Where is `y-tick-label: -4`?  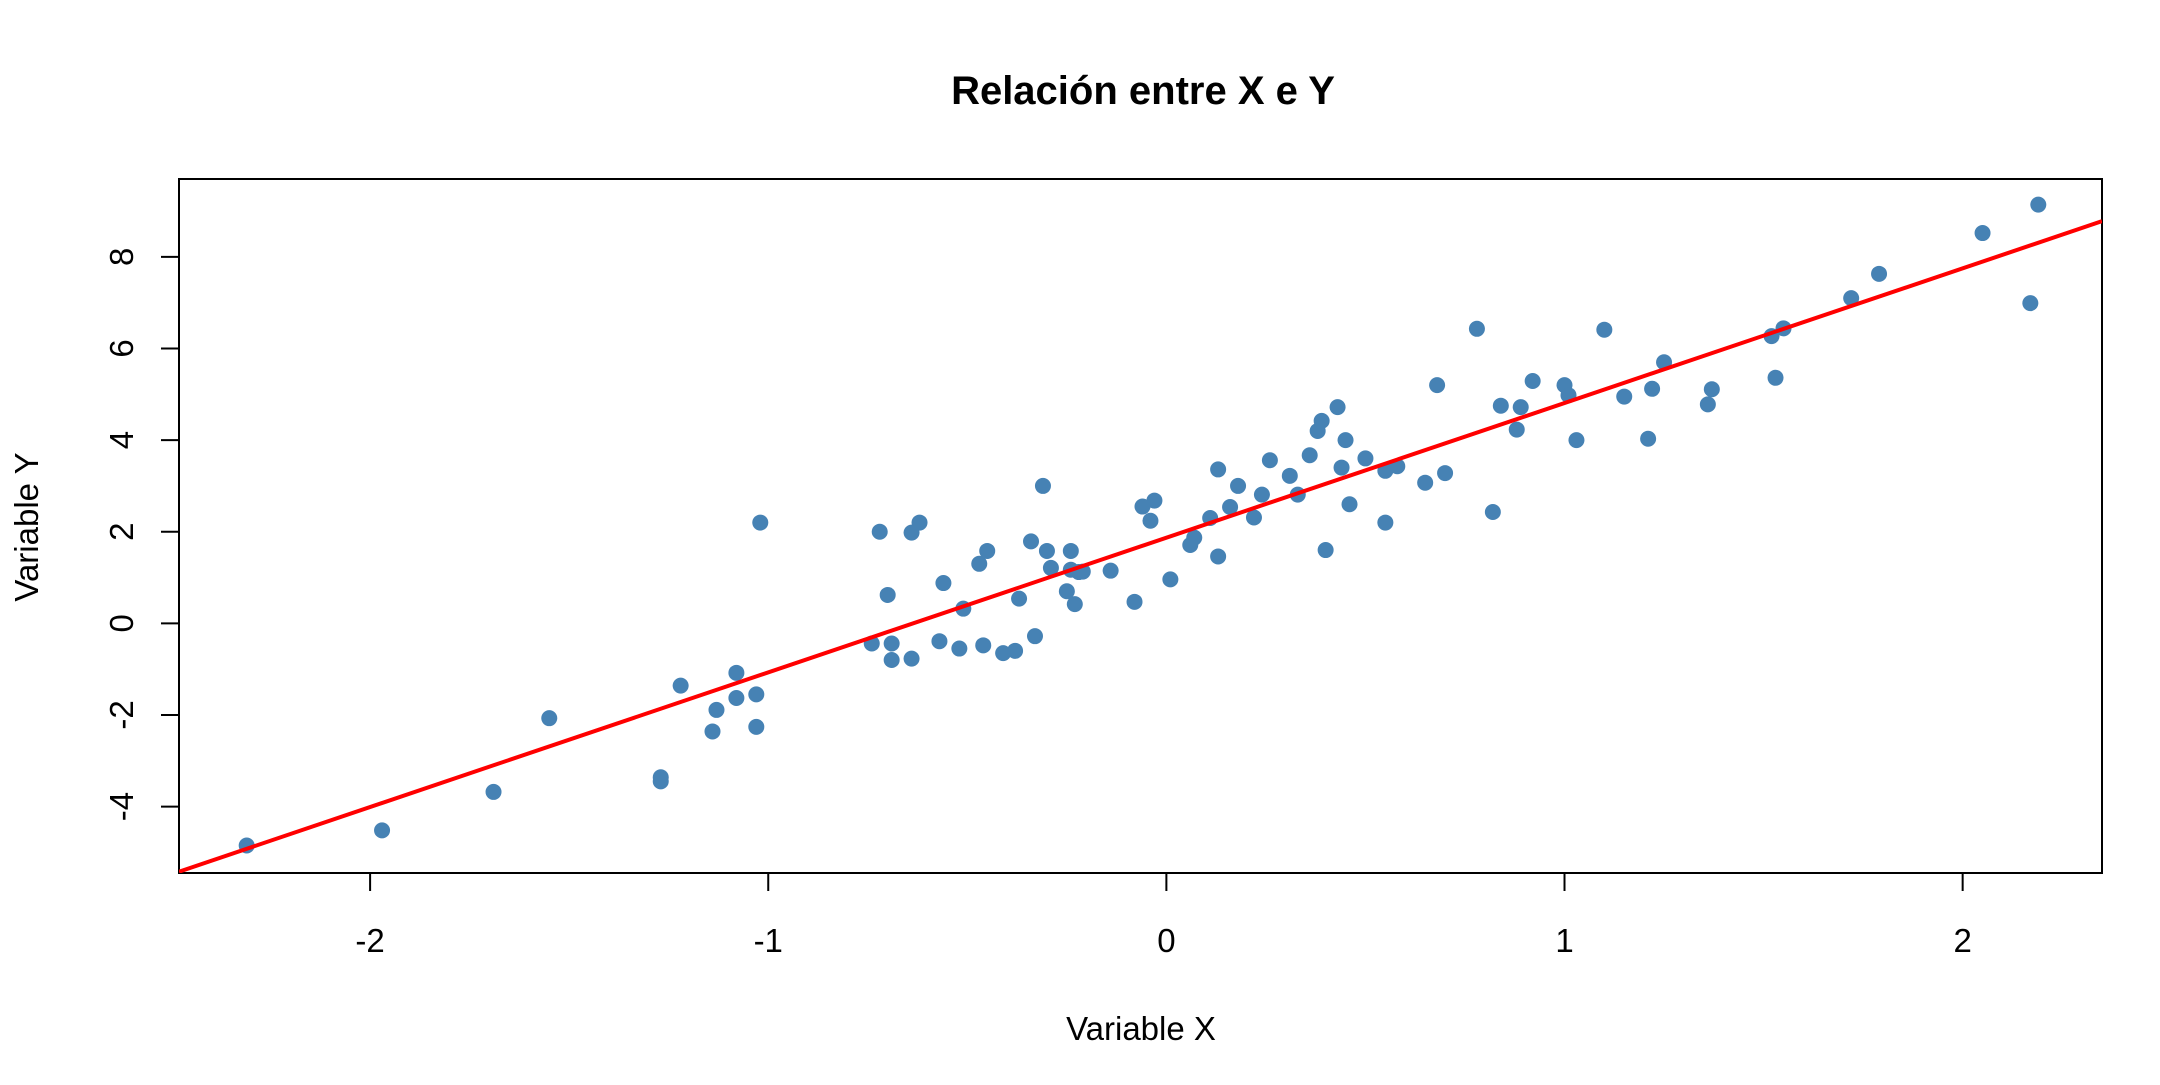
y-tick-label: -4 is located at coordinates (121, 806).